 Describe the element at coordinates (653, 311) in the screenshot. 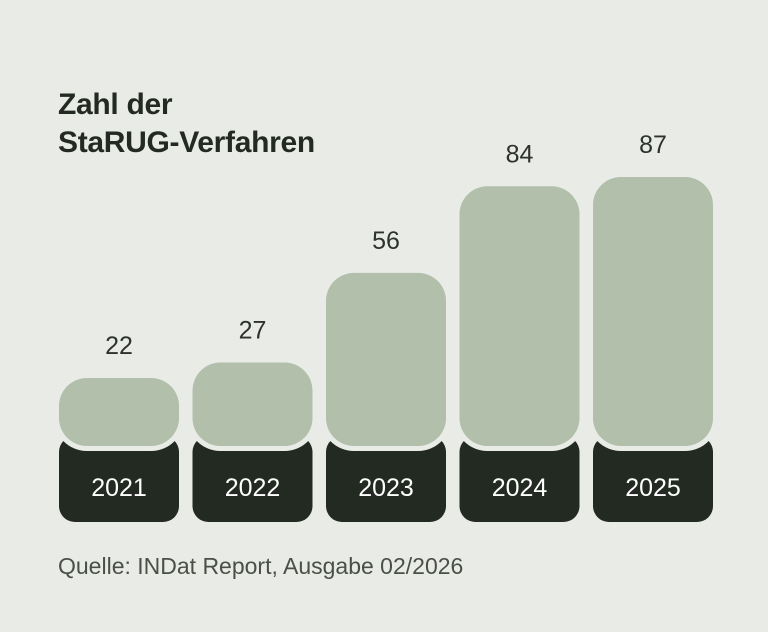

I see `bar-2025` at that location.